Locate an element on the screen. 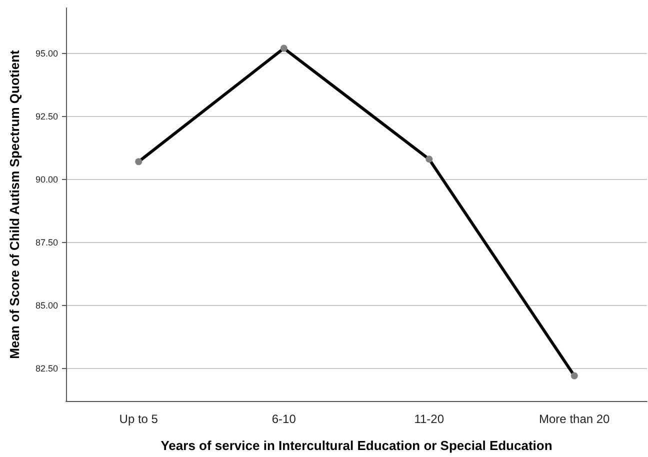  y-axis-title: Mean of Score of Child Autism Spectrum Quotient is located at coordinates (14, 204).